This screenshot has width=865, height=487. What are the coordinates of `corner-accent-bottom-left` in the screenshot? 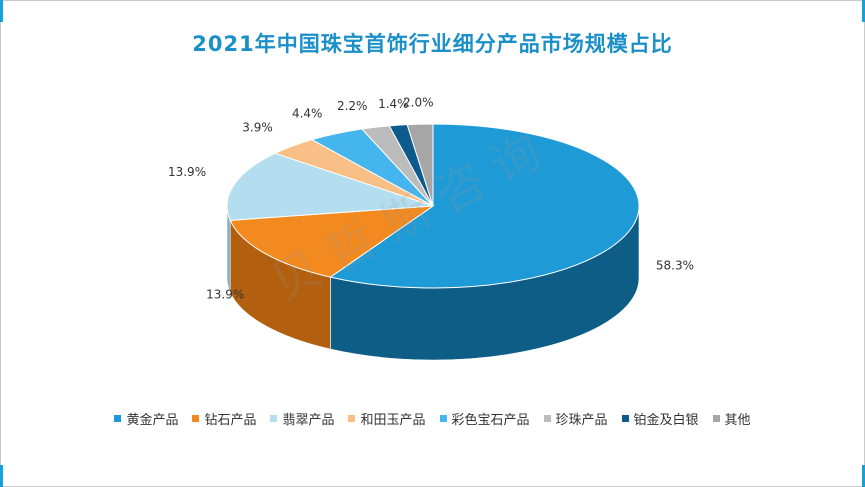 It's located at (1, 476).